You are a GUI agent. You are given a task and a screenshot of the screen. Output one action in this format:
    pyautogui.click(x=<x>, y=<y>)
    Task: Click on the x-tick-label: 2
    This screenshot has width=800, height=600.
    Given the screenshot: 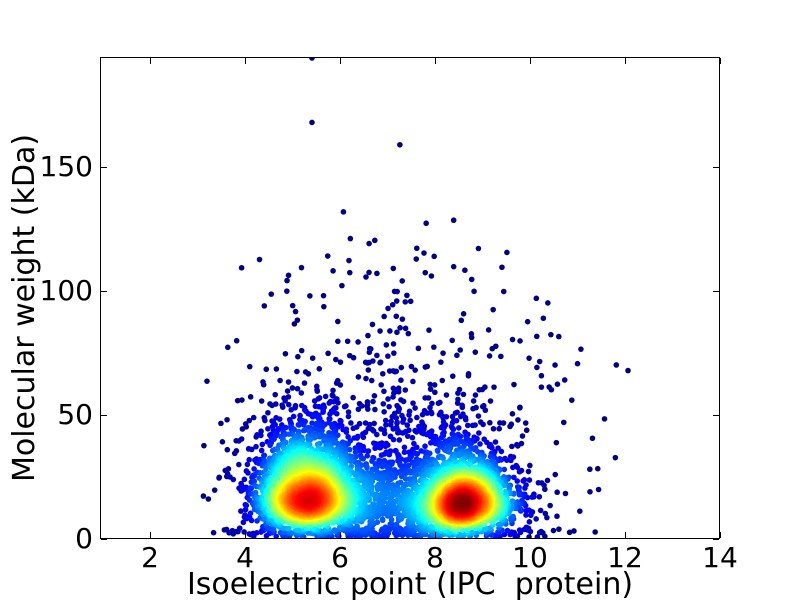 What is the action you would take?
    pyautogui.click(x=150, y=557)
    